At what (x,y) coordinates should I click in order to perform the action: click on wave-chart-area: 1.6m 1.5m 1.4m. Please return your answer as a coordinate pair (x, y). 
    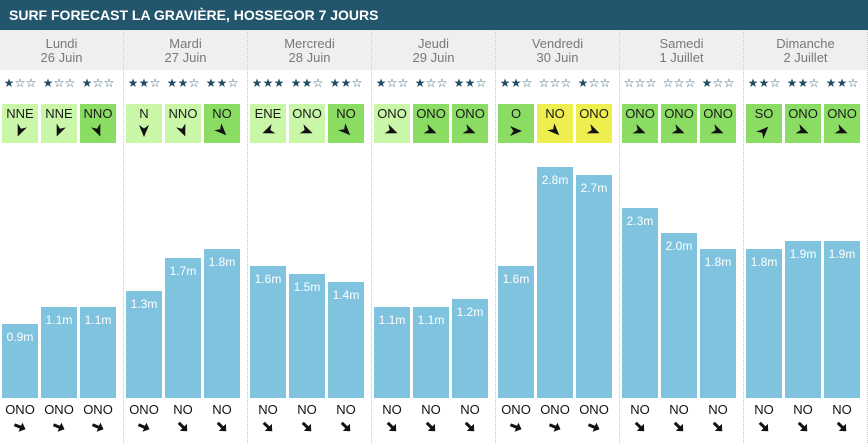
    Looking at the image, I should click on (309, 274).